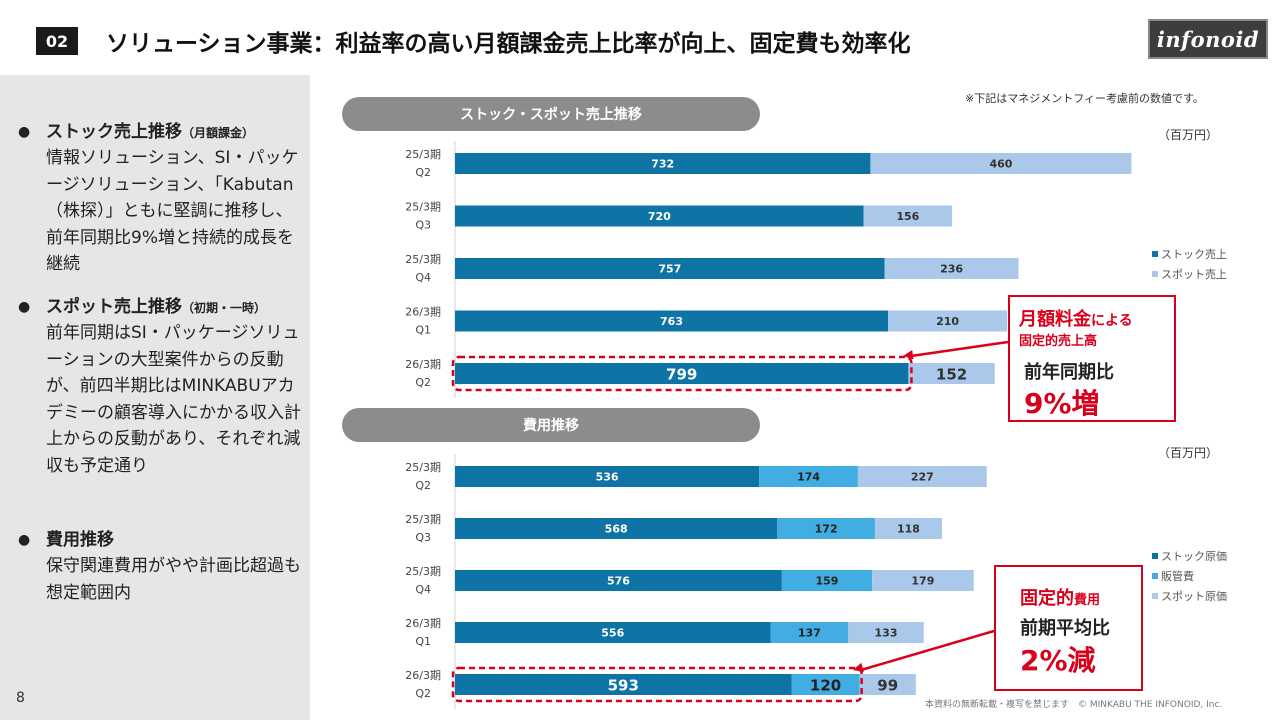 Image resolution: width=1280 pixels, height=720 pixels. What do you see at coordinates (20, 698) in the screenshot?
I see `page-number: 8` at bounding box center [20, 698].